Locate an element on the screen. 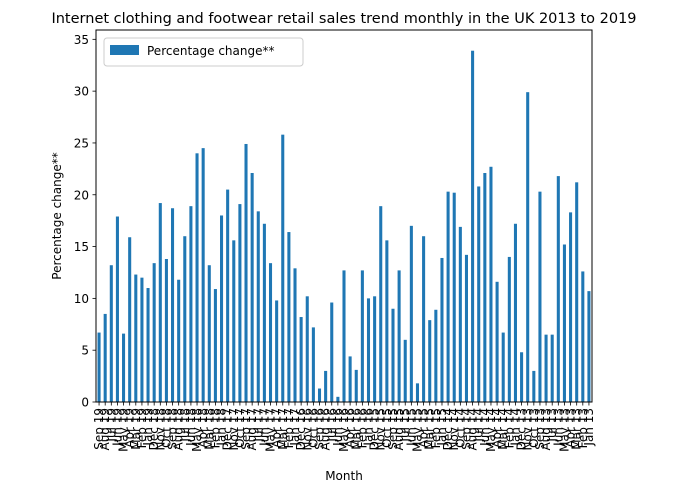  x-tick-label: Jan 15 is located at coordinates (442, 427).